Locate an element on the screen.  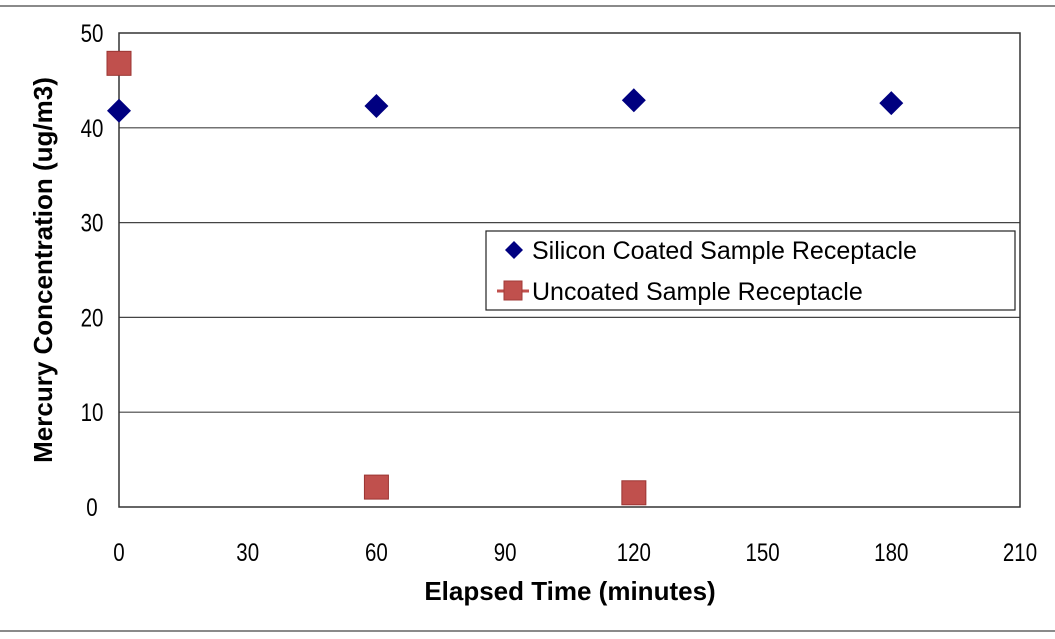
x-tick-label: 0 is located at coordinates (118, 552).